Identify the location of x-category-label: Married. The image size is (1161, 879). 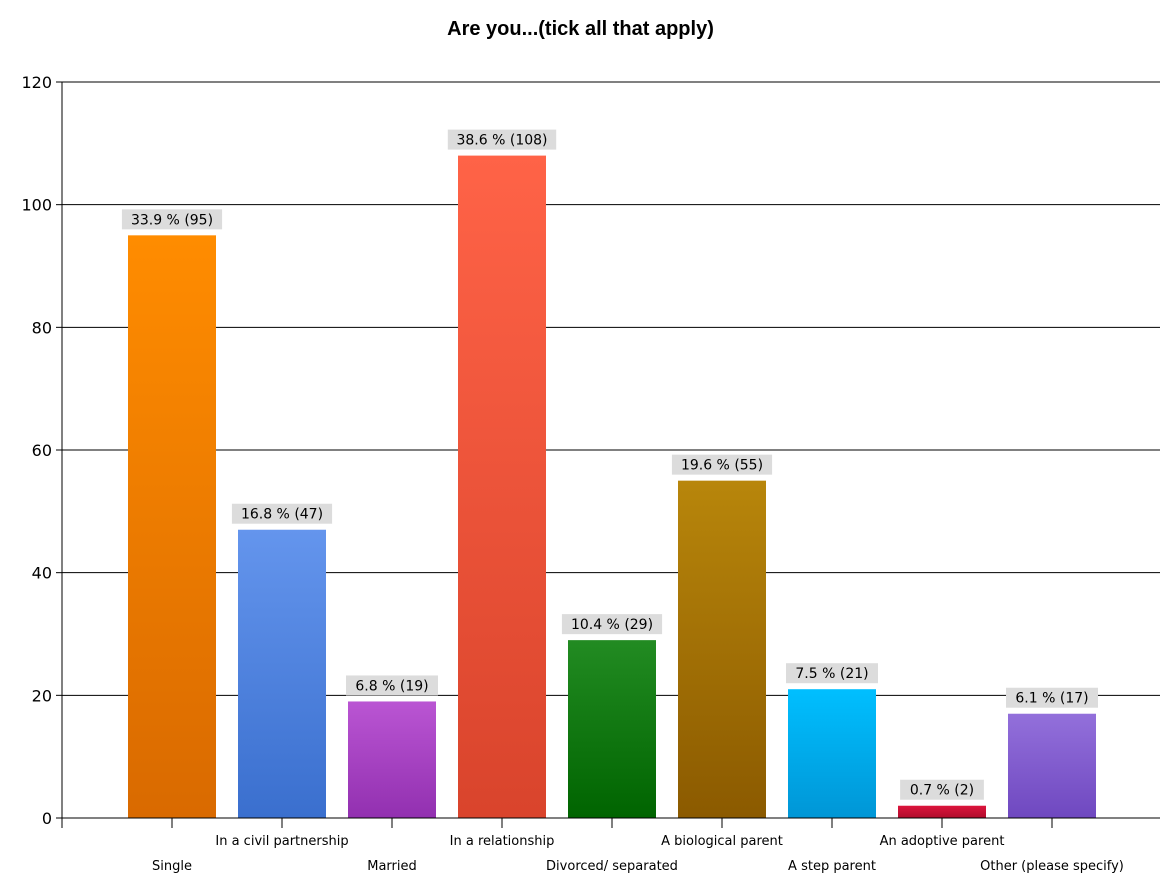
(392, 866).